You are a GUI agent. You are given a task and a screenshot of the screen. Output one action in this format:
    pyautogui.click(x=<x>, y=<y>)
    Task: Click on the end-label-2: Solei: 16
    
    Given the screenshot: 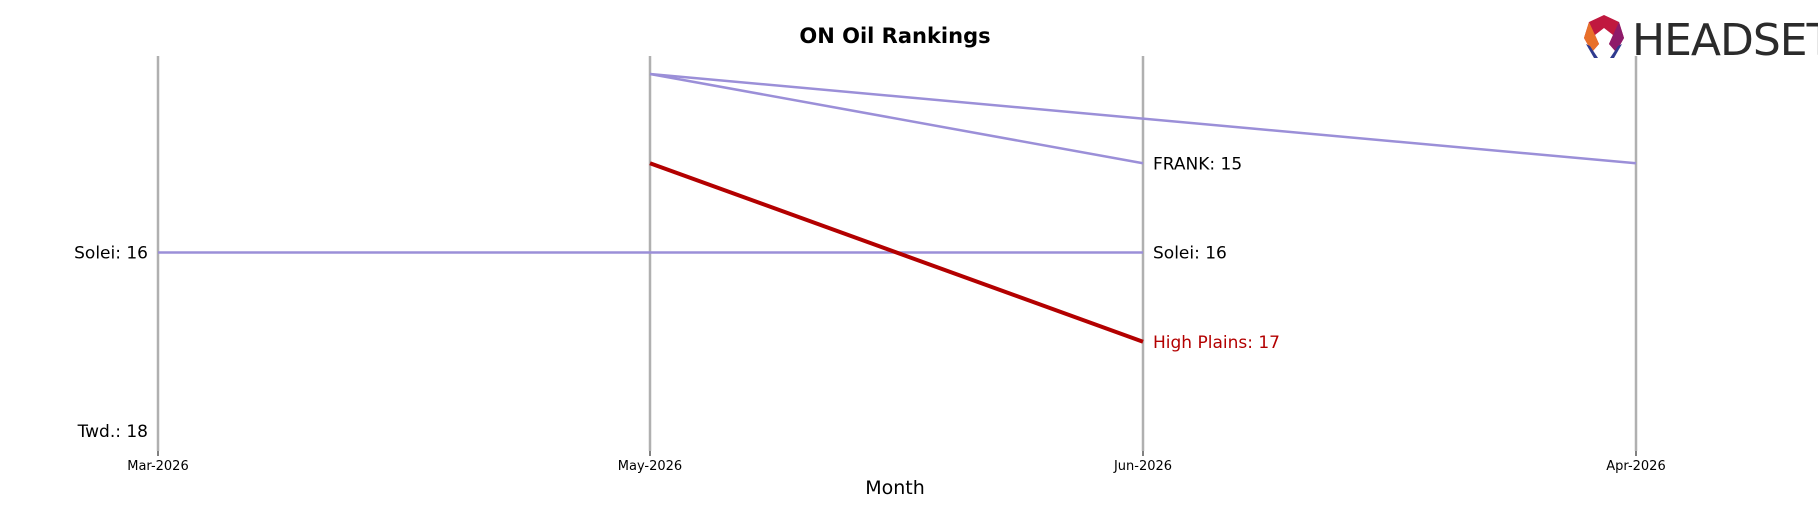 What is the action you would take?
    pyautogui.click(x=1190, y=254)
    